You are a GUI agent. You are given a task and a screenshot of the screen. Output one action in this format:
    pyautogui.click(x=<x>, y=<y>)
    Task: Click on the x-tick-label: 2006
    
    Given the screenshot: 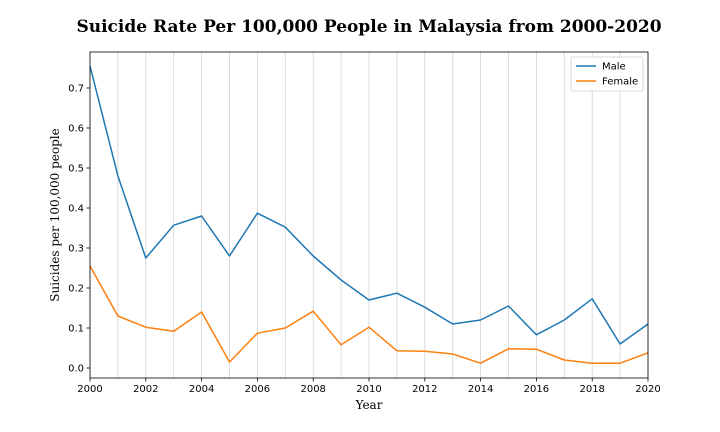 What is the action you would take?
    pyautogui.click(x=257, y=389)
    